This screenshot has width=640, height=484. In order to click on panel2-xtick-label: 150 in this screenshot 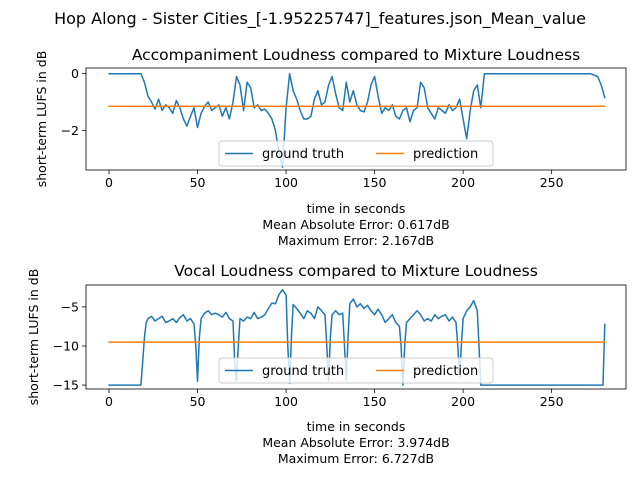, I will do `click(375, 401)`.